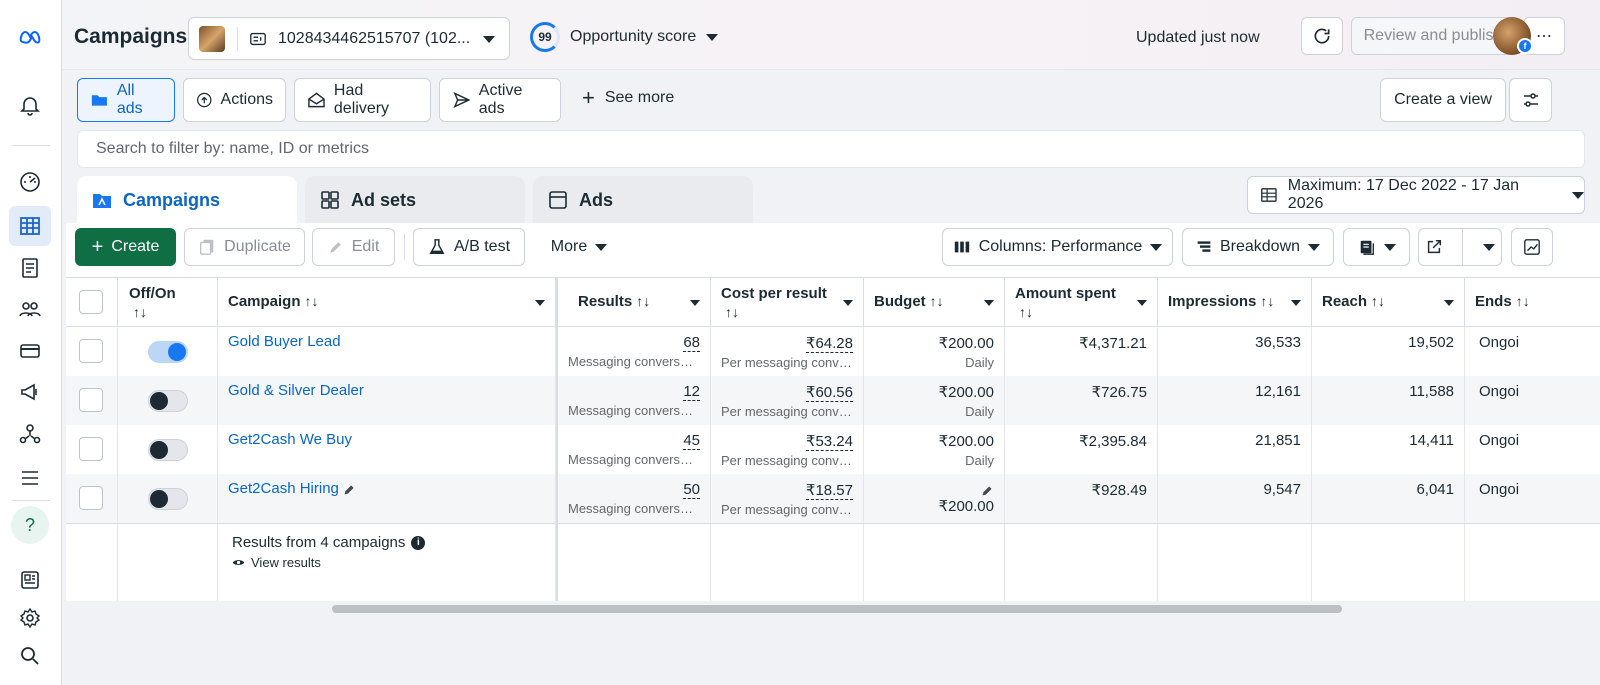 This screenshot has width=1600, height=685. I want to click on settings-gear-icon, so click(30, 618).